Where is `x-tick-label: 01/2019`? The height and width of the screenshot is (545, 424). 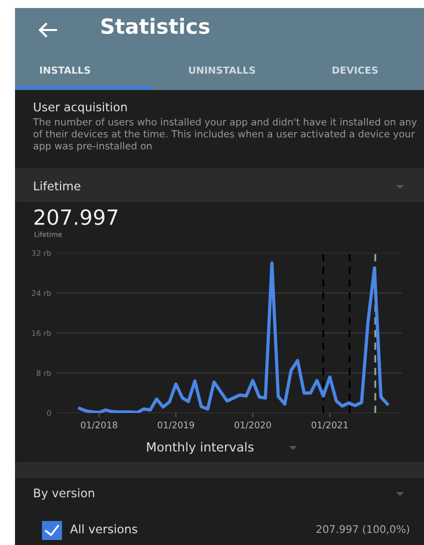 x-tick-label: 01/2019 is located at coordinates (176, 425).